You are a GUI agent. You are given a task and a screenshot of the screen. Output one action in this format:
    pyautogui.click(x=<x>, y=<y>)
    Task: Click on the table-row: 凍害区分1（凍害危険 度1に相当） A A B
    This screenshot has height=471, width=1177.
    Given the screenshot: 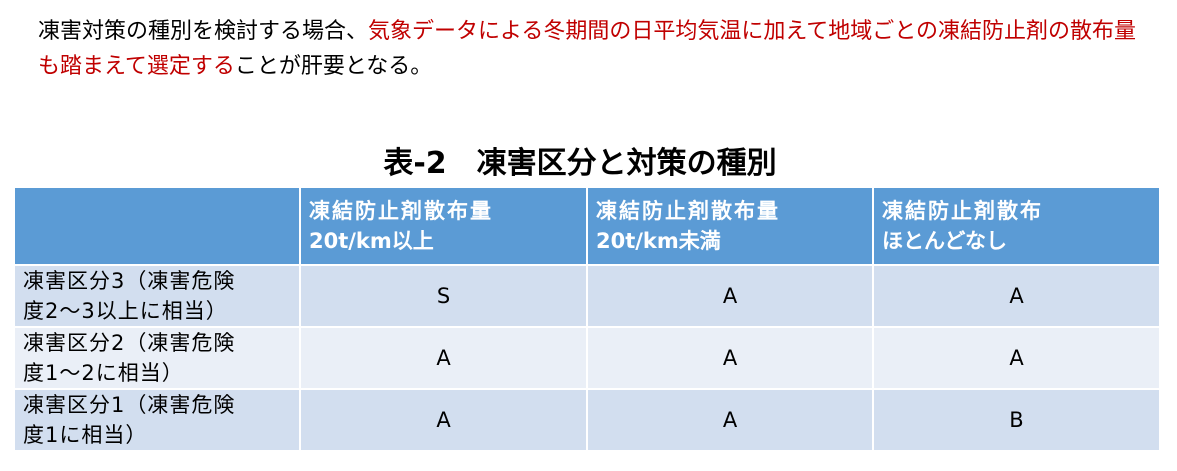 What is the action you would take?
    pyautogui.click(x=587, y=420)
    